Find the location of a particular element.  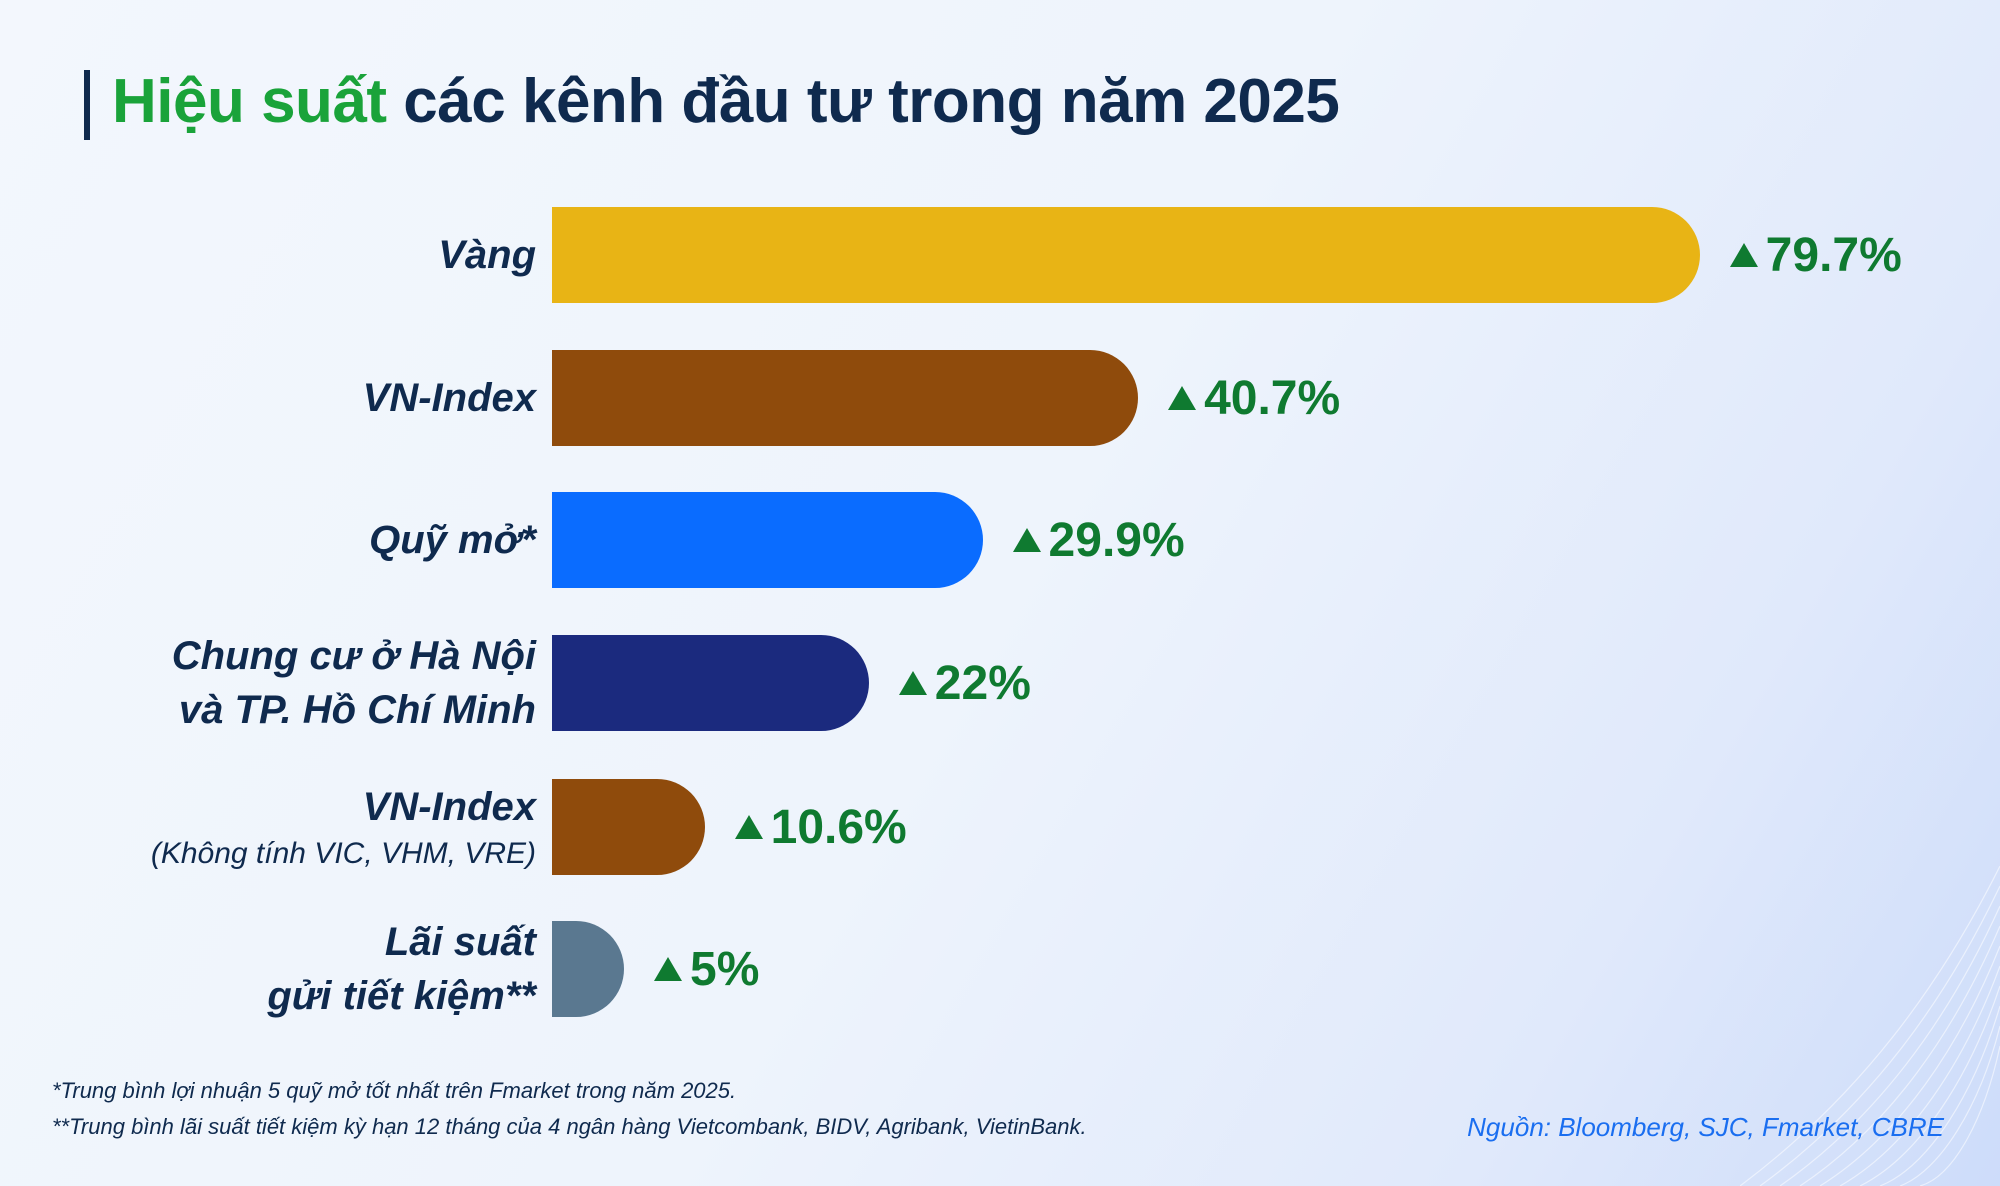

category-label-line: gửi tiết kiệm** is located at coordinates (401, 996).